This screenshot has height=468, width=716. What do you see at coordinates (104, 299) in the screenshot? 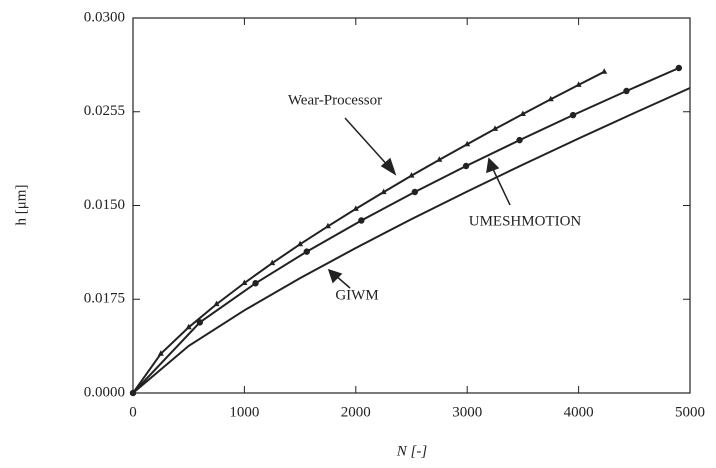
I see `y-tick-label: 0.0175` at bounding box center [104, 299].